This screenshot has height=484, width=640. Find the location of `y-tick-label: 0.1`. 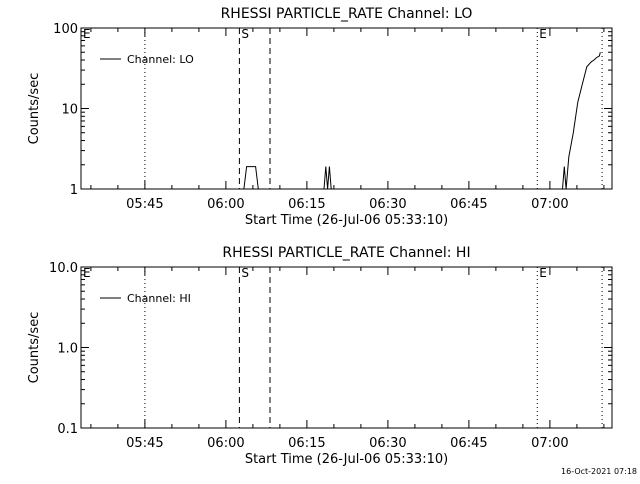

y-tick-label: 0.1 is located at coordinates (67, 429).